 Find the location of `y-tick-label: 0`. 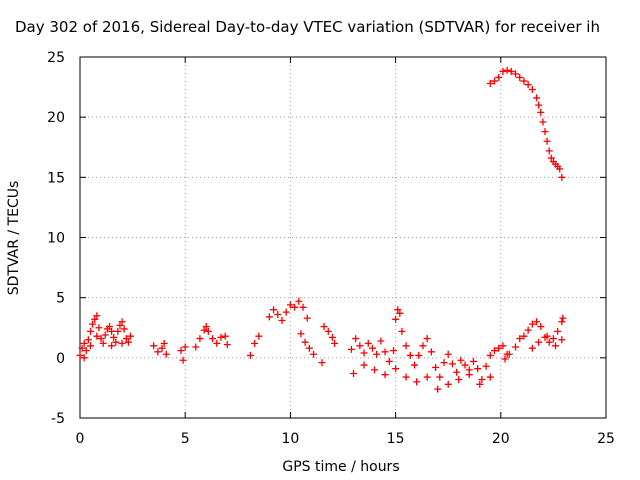

y-tick-label: 0 is located at coordinates (60, 359).